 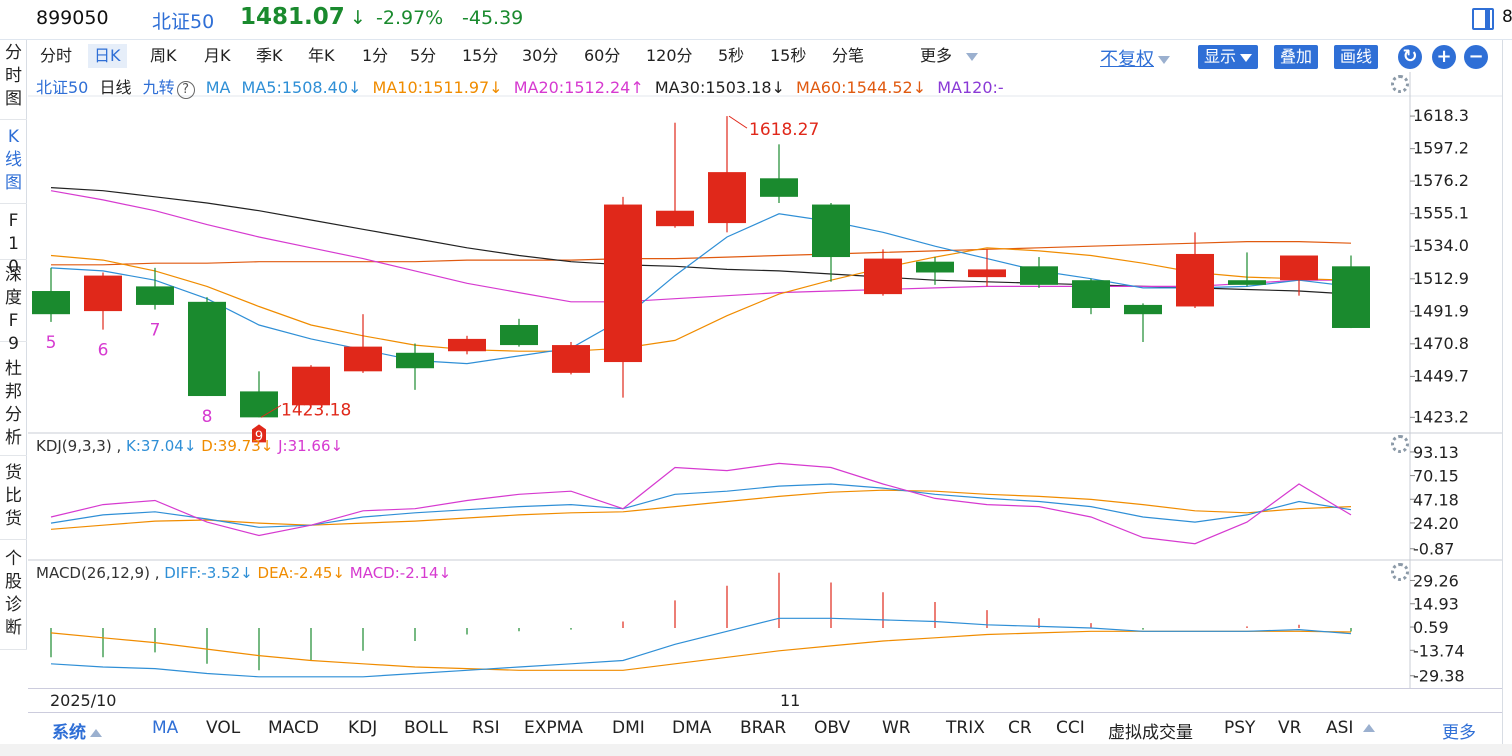 I want to click on sidebar-item-diagnosis: 个股诊断, so click(x=13, y=598).